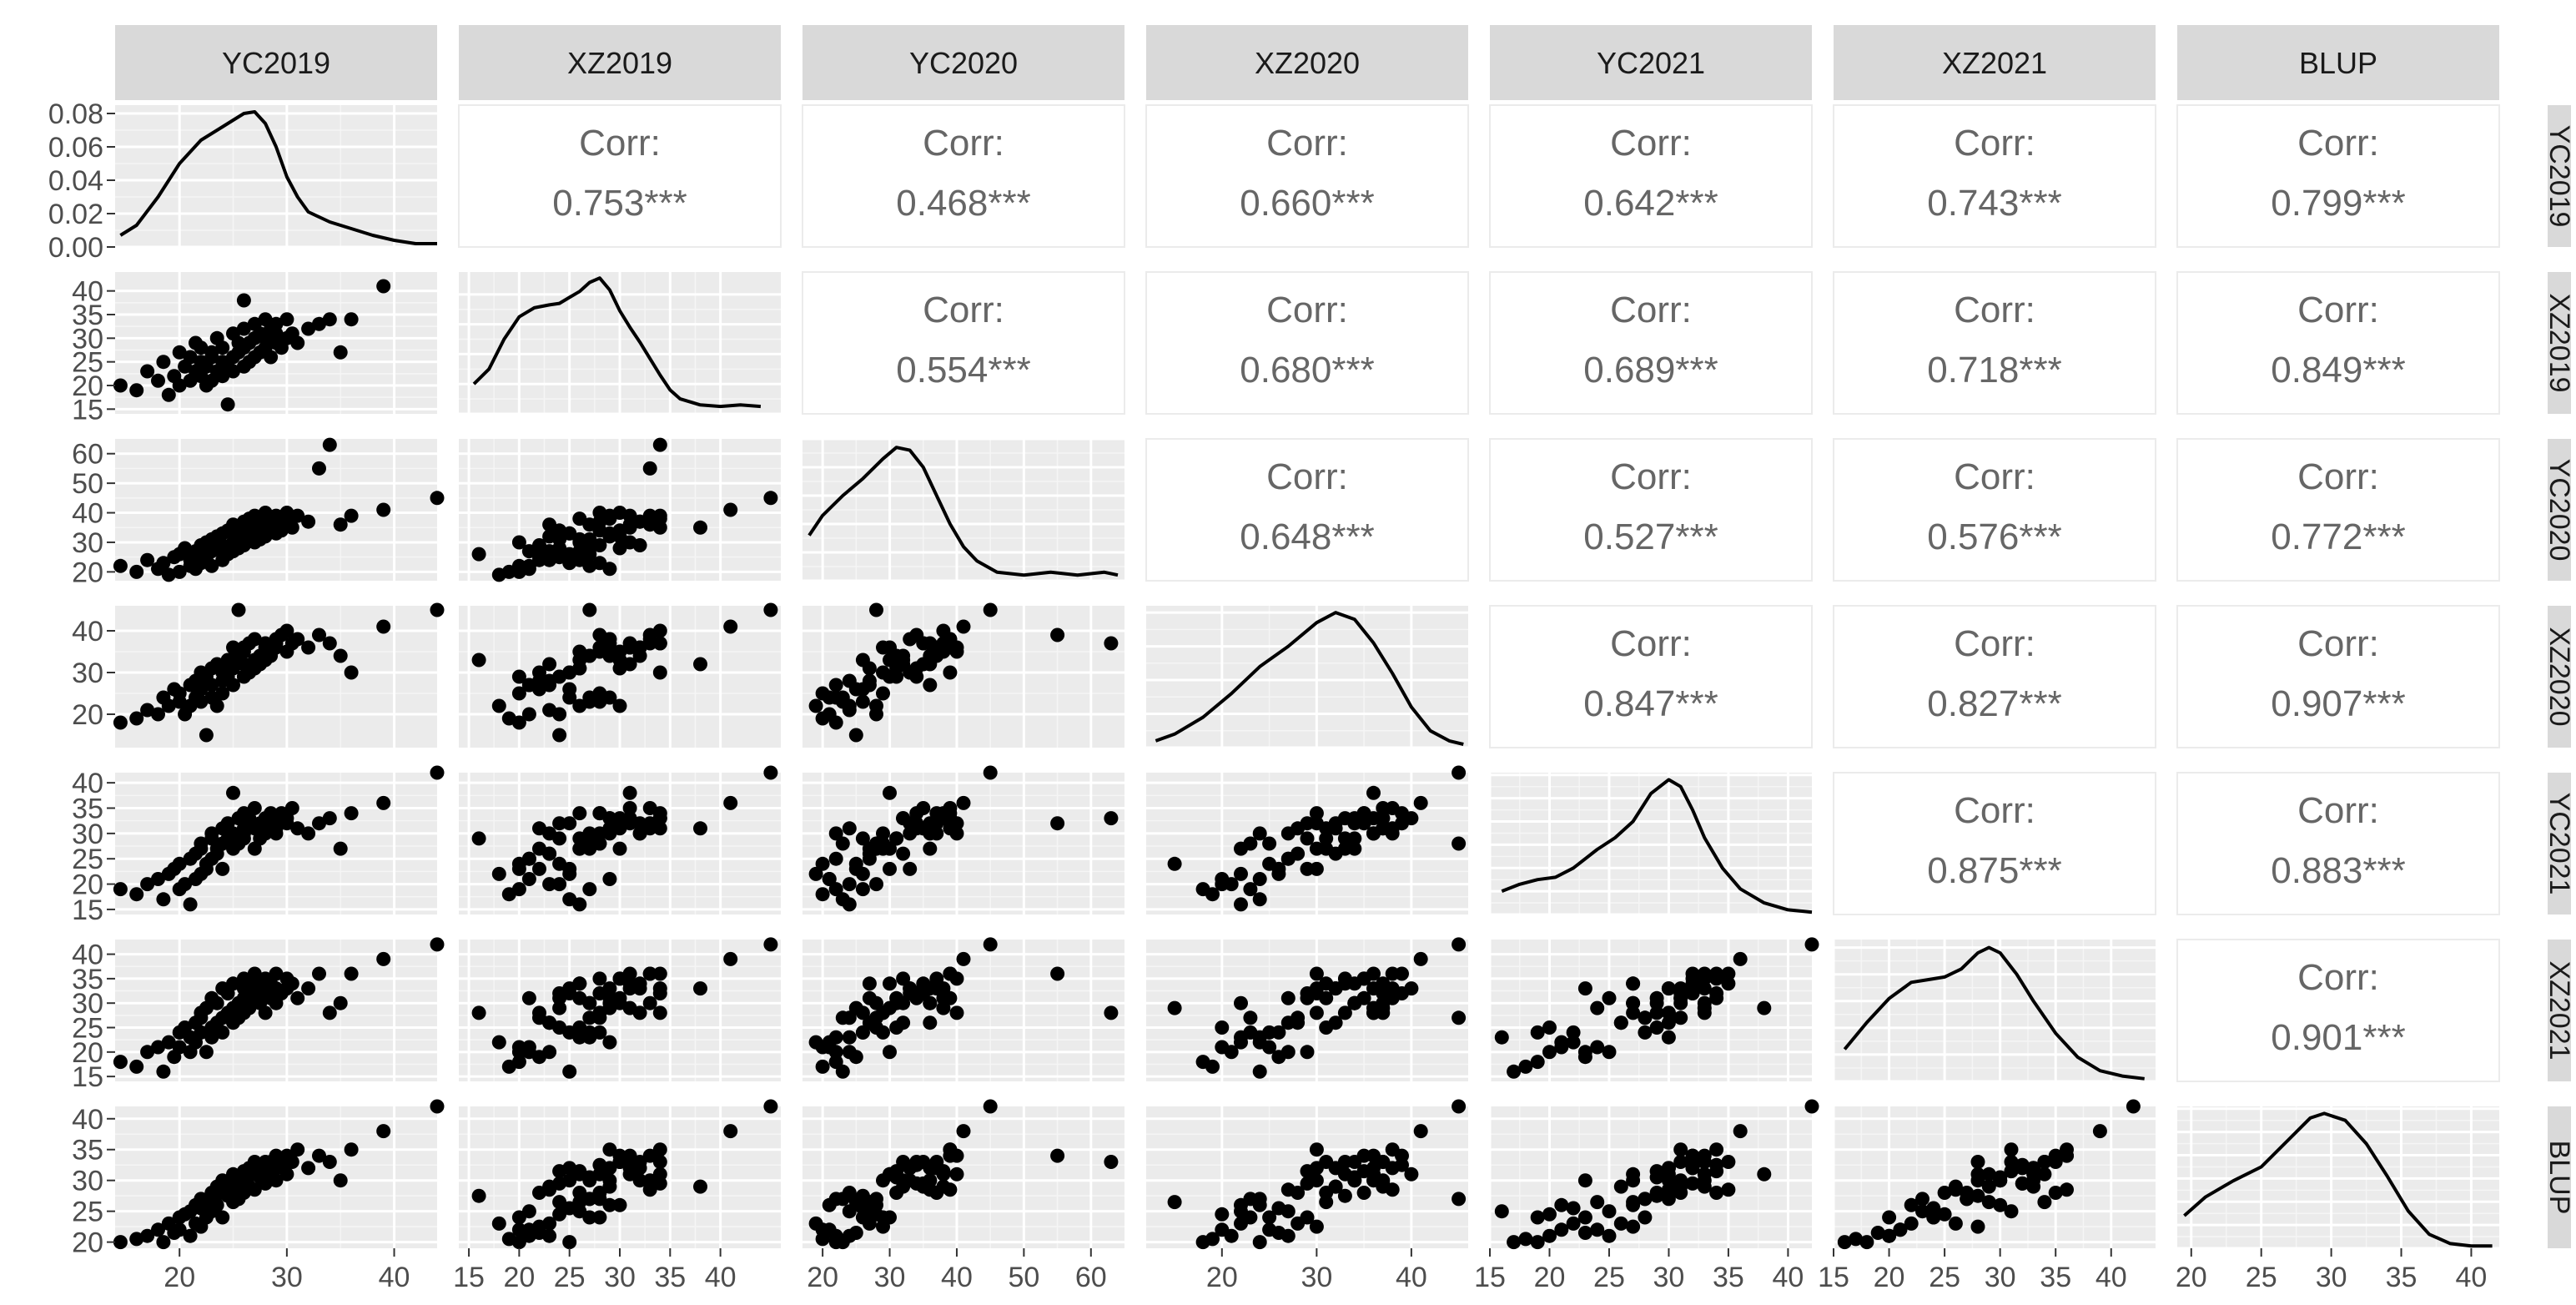 The width and height of the screenshot is (2576, 1305). Describe the element at coordinates (1994, 63) in the screenshot. I see `strip-top-label: XZ2021` at that location.